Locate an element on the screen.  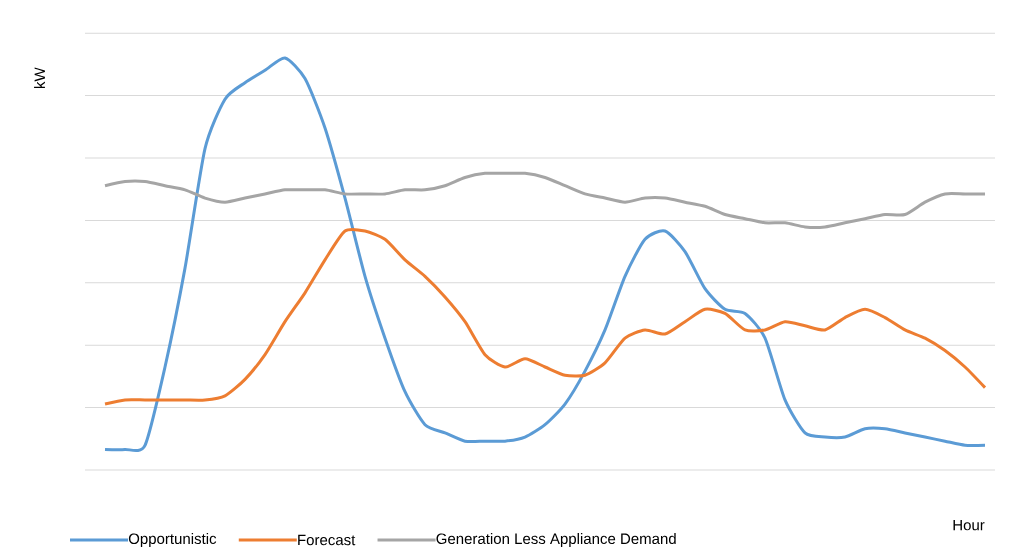
legend-label: Forecast is located at coordinates (327, 540).